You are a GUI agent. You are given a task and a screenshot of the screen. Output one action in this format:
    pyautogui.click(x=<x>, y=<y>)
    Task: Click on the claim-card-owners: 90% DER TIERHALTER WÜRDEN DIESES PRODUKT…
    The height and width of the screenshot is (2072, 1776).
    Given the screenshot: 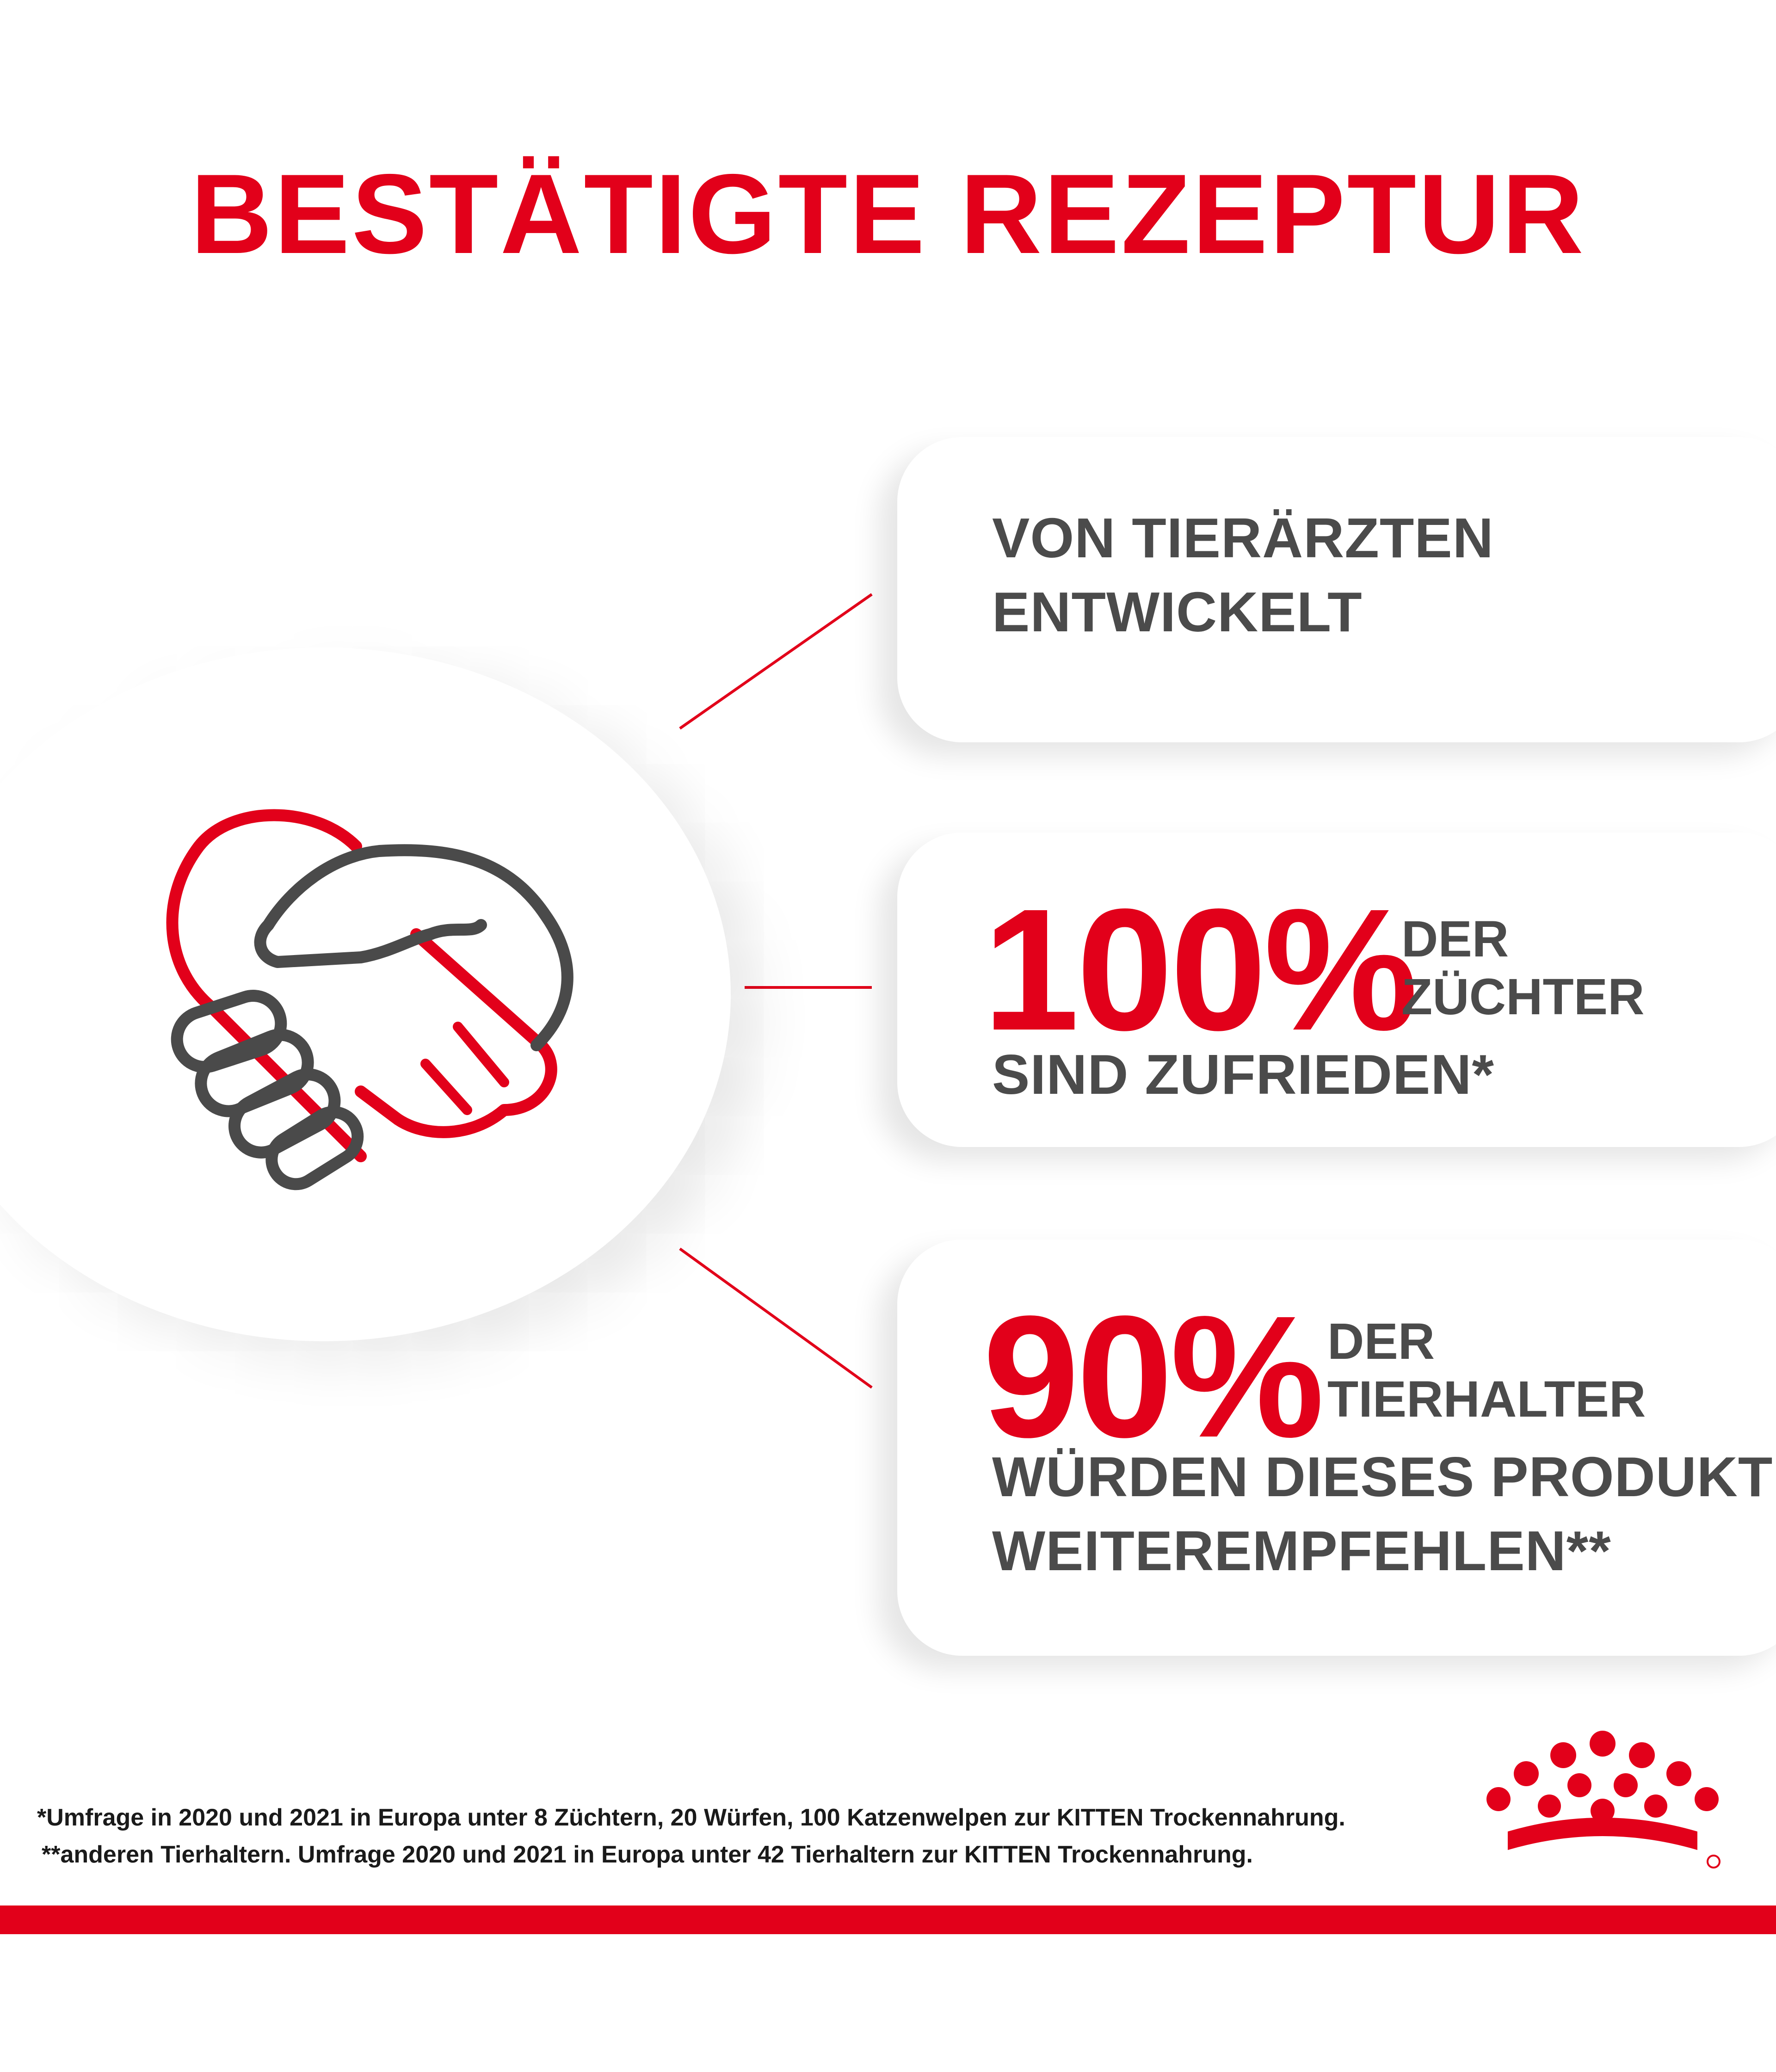 What is the action you would take?
    pyautogui.click(x=1337, y=1448)
    